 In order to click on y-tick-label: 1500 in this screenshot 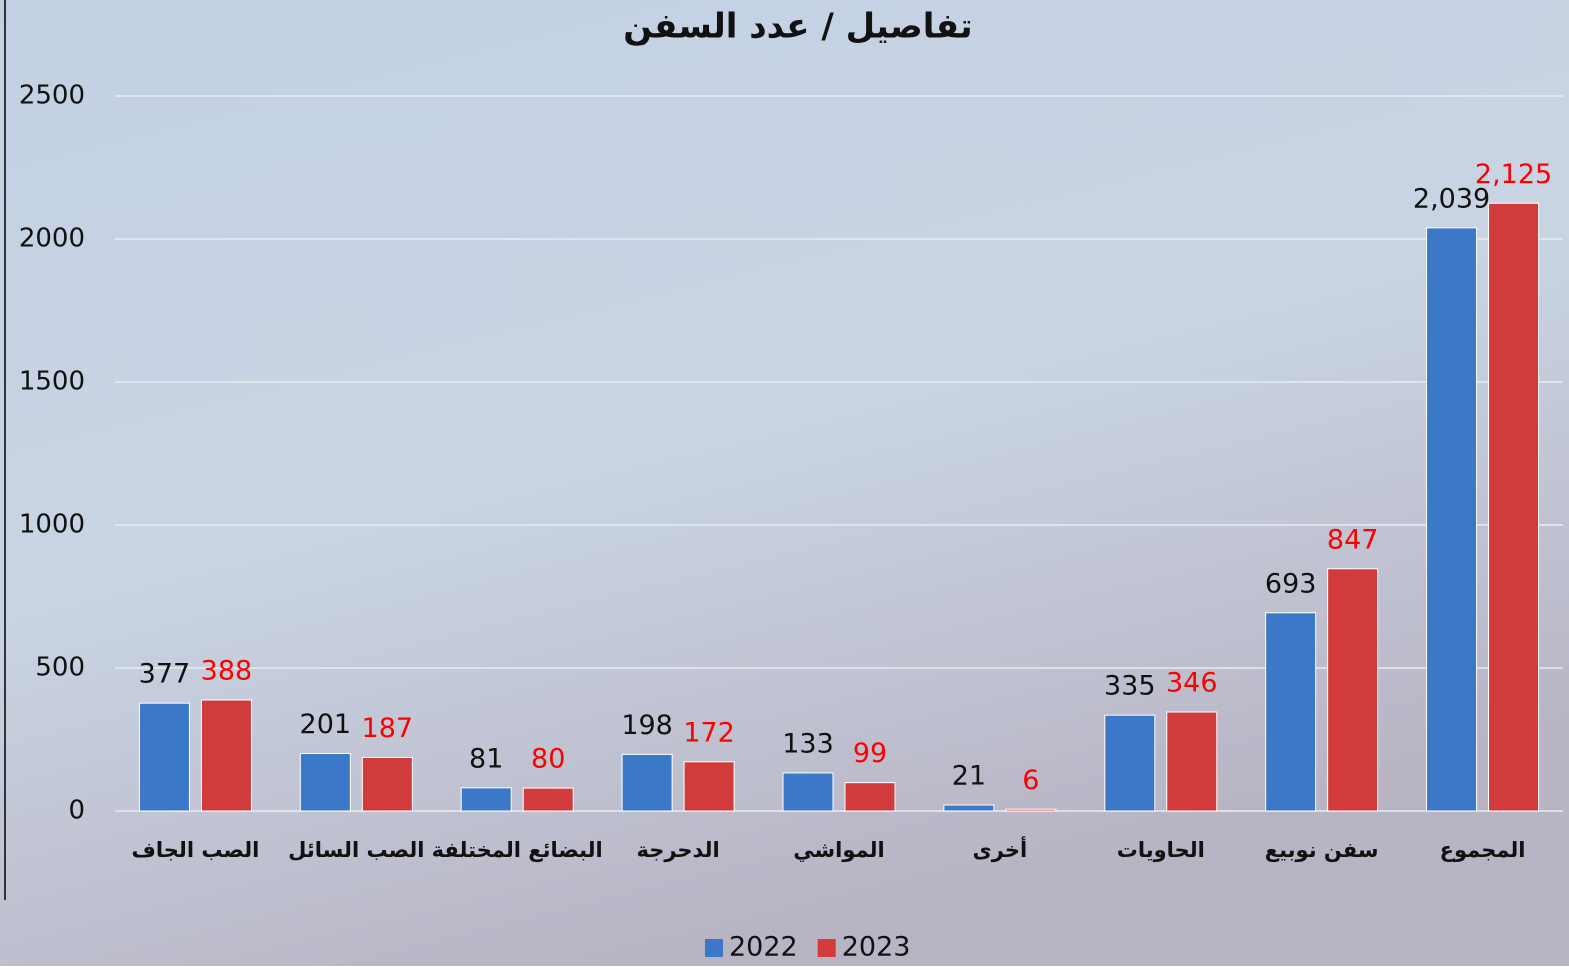, I will do `click(52, 382)`.